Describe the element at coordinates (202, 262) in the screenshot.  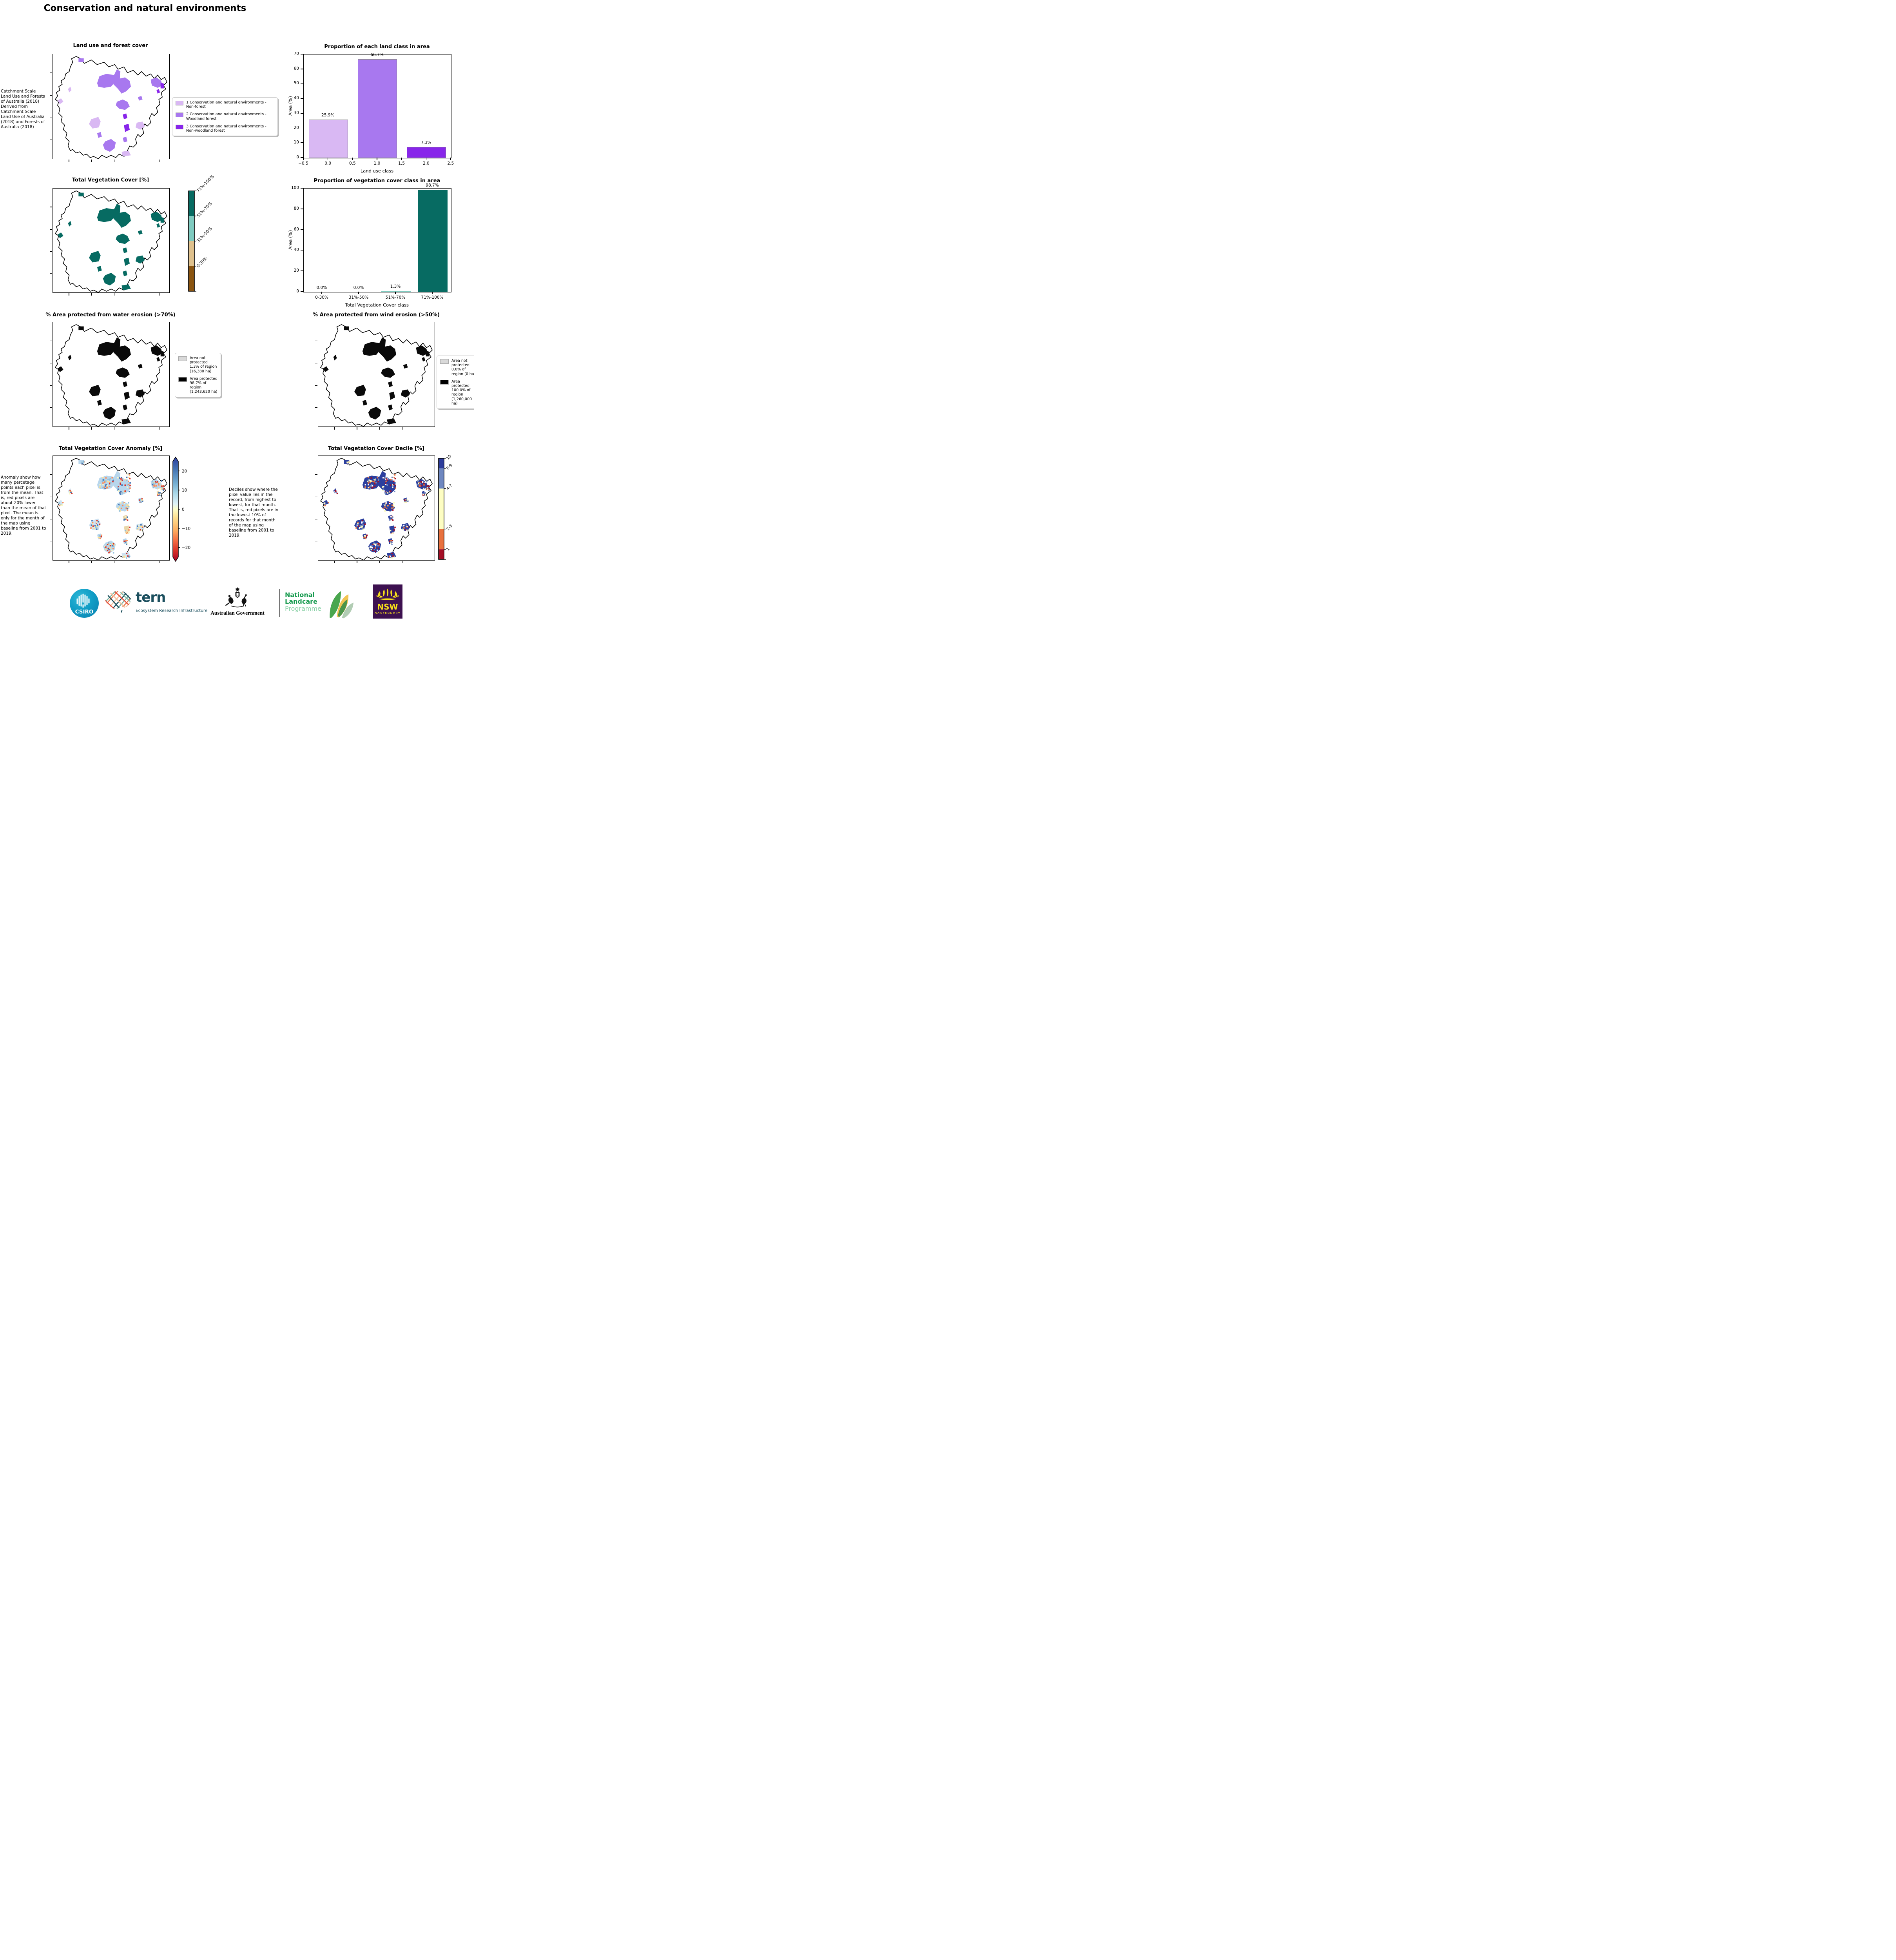
I see `colorbar-segment-label: 0-30%` at that location.